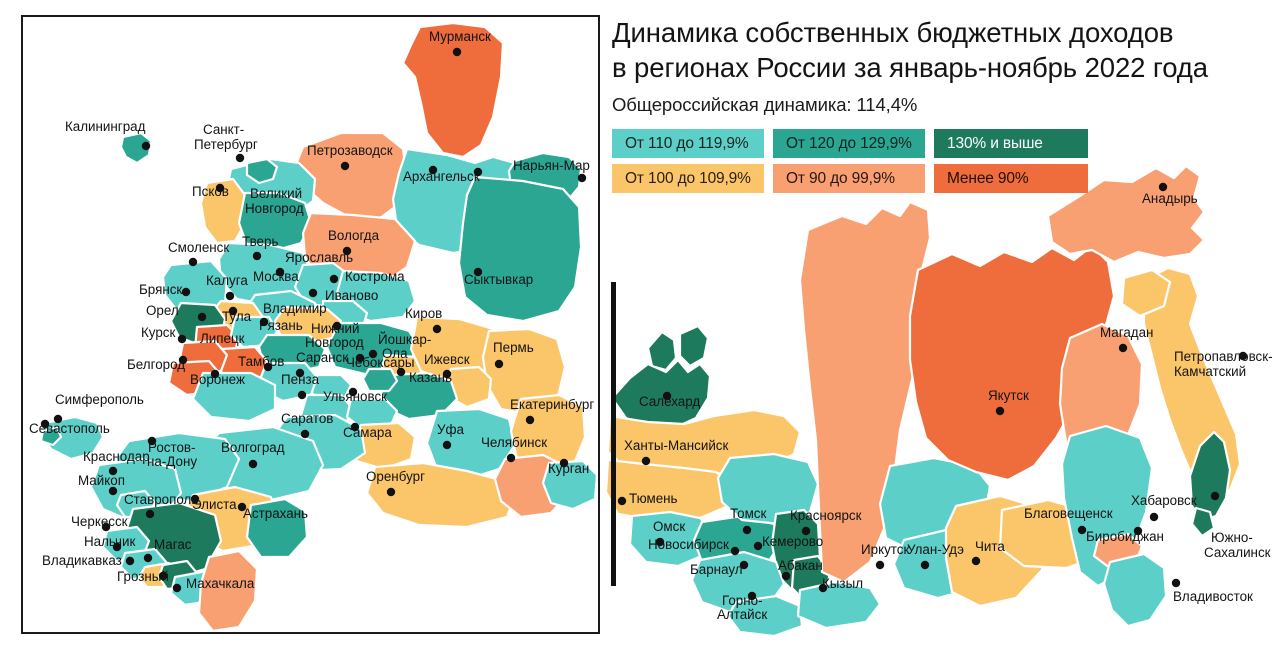 This screenshot has height=653, width=1280. What do you see at coordinates (792, 541) in the screenshot?
I see `map-label-kemerovo: Кемерово` at bounding box center [792, 541].